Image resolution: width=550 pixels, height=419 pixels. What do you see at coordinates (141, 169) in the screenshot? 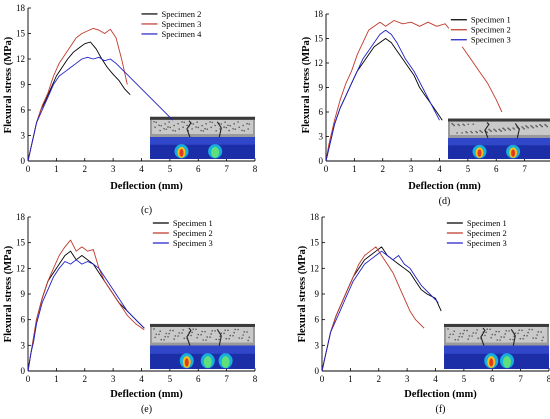
I see `x-tick-label: 4` at bounding box center [141, 169].